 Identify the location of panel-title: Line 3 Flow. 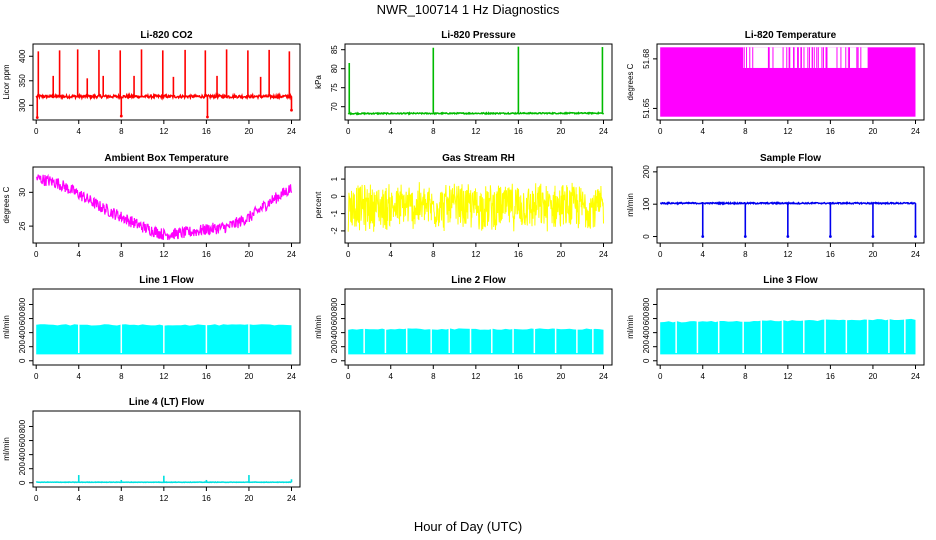
(790, 280).